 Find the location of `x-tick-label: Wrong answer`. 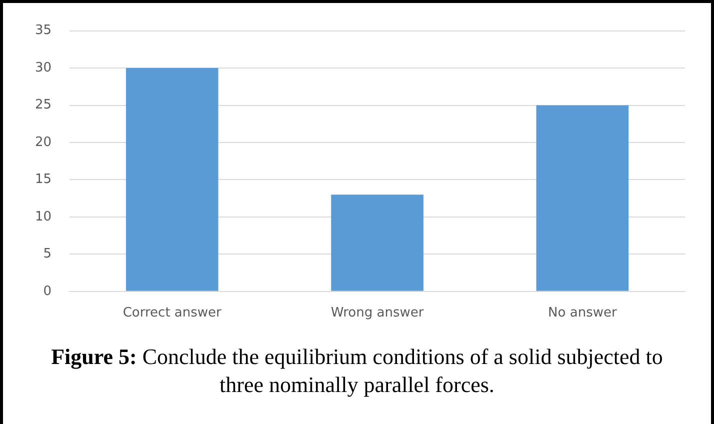

x-tick-label: Wrong answer is located at coordinates (377, 313).